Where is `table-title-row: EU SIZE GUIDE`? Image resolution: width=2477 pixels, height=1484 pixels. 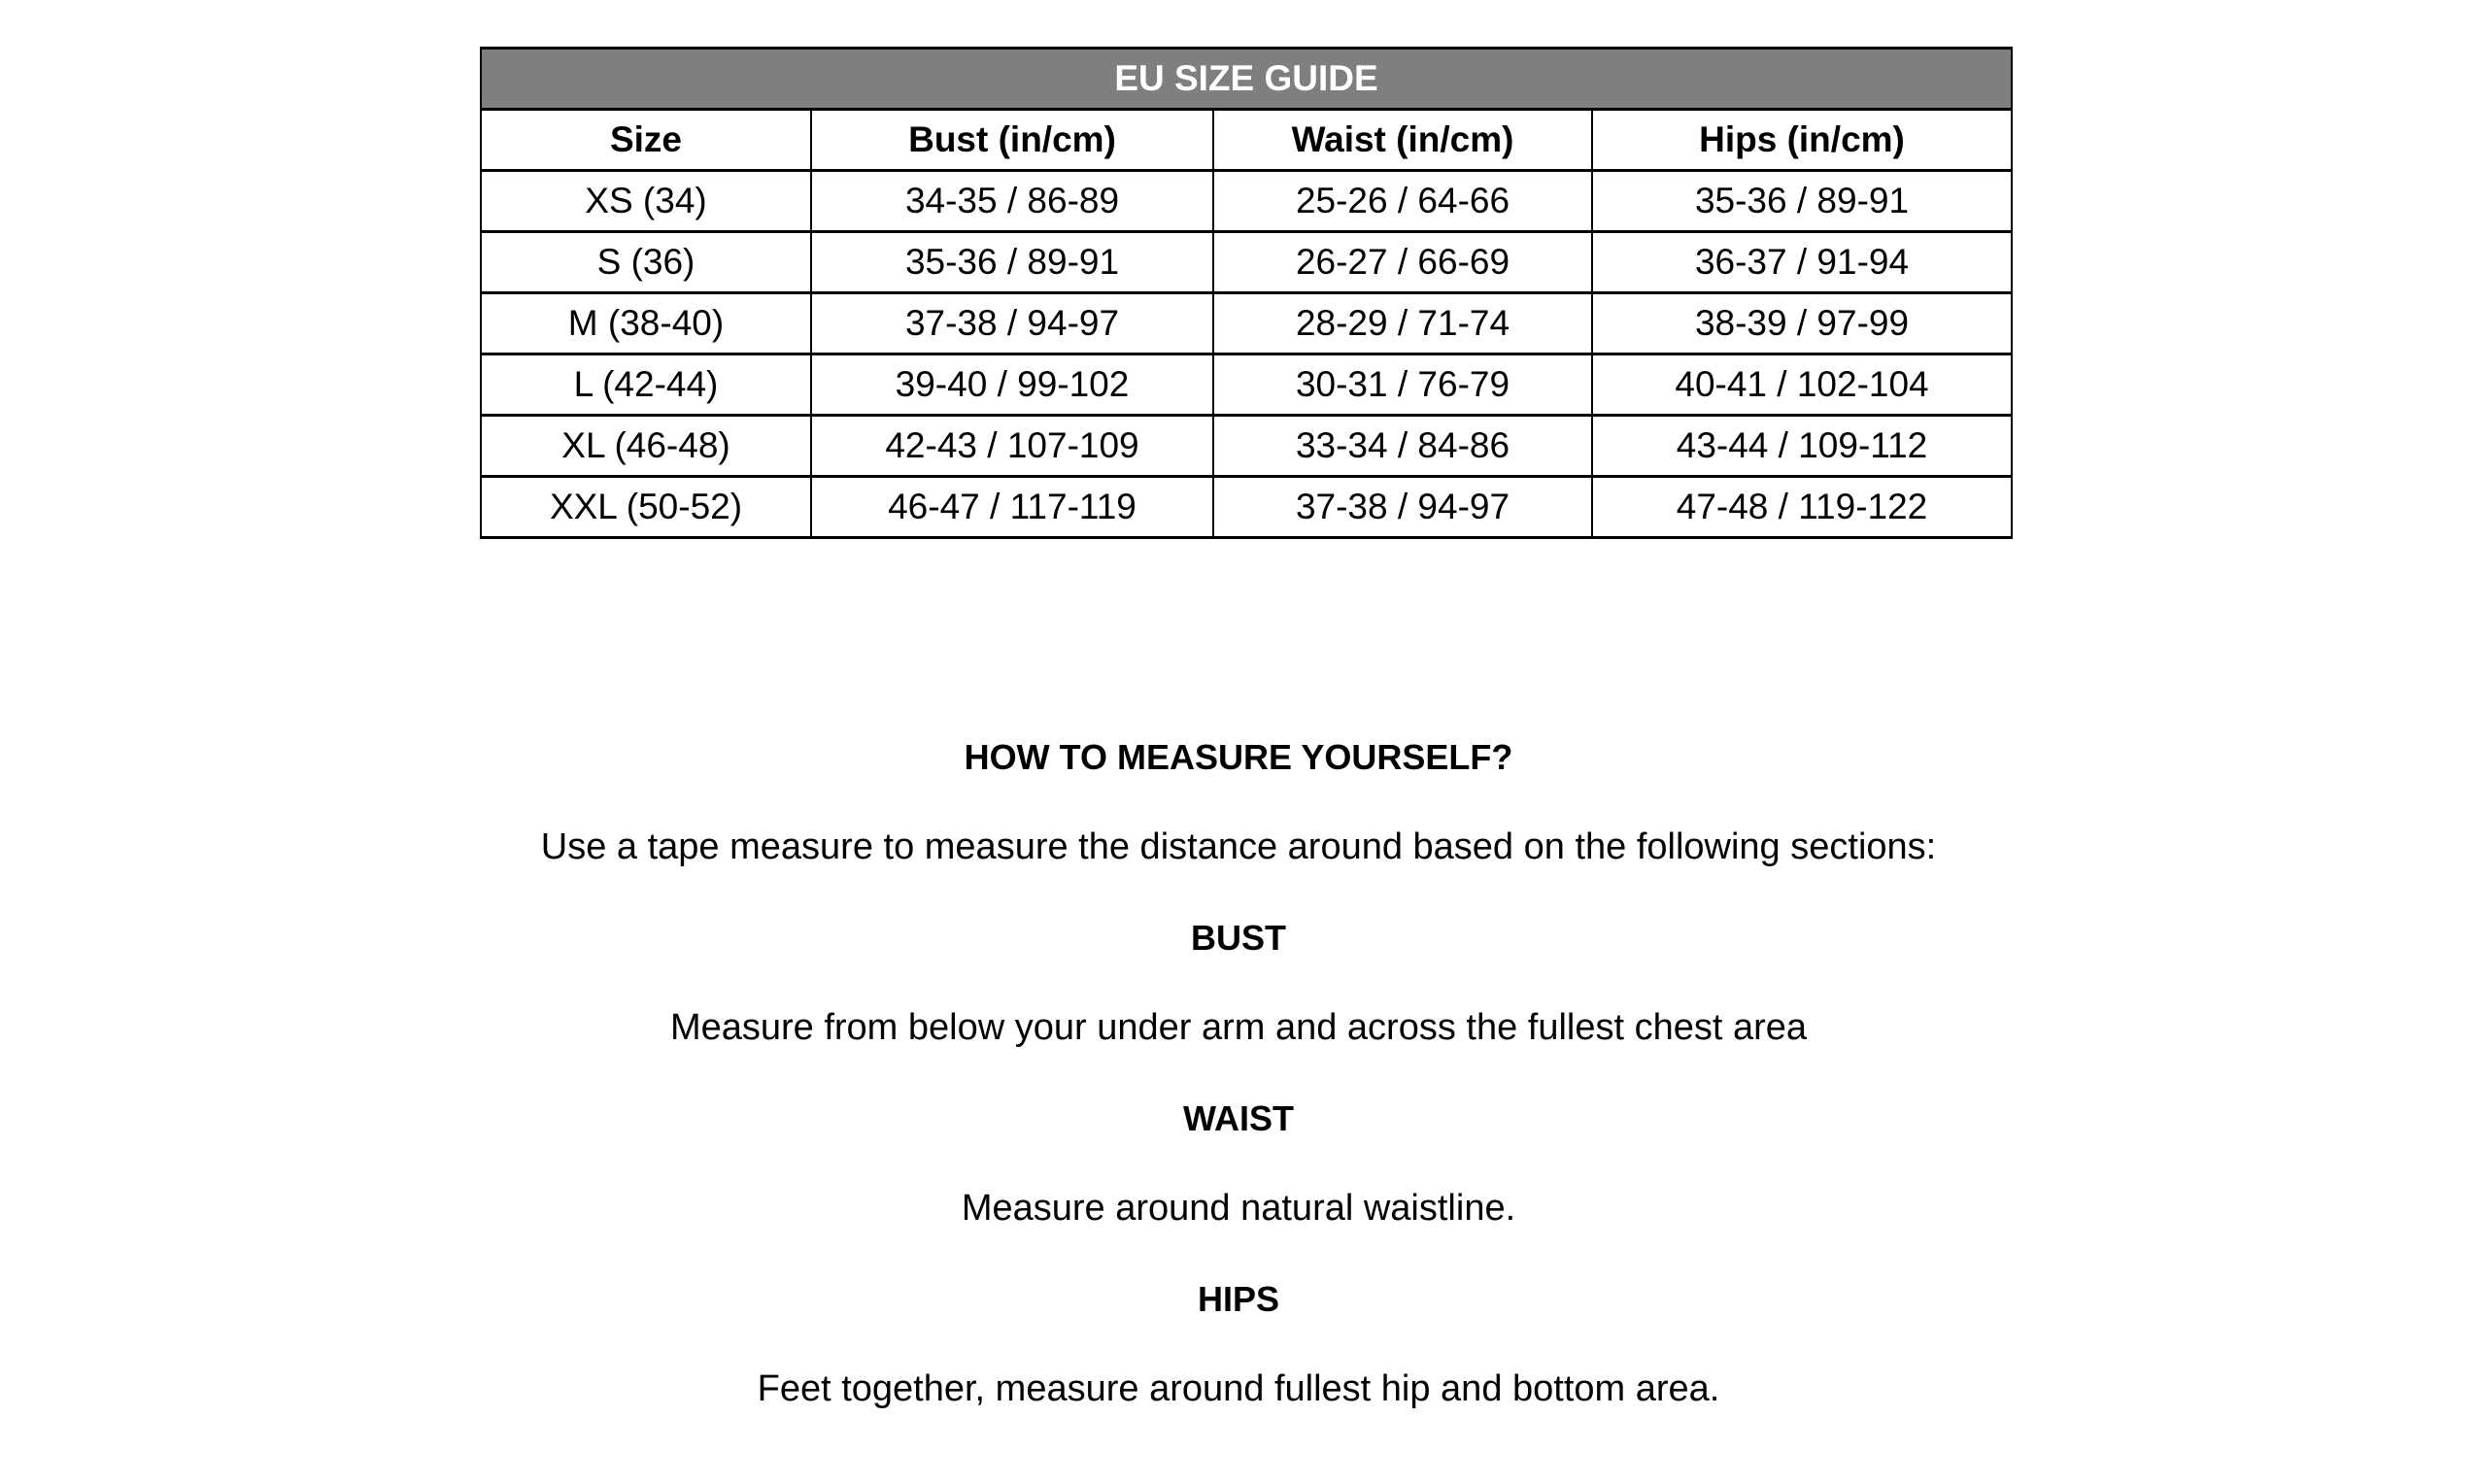
table-title-row: EU SIZE GUIDE is located at coordinates (1246, 79).